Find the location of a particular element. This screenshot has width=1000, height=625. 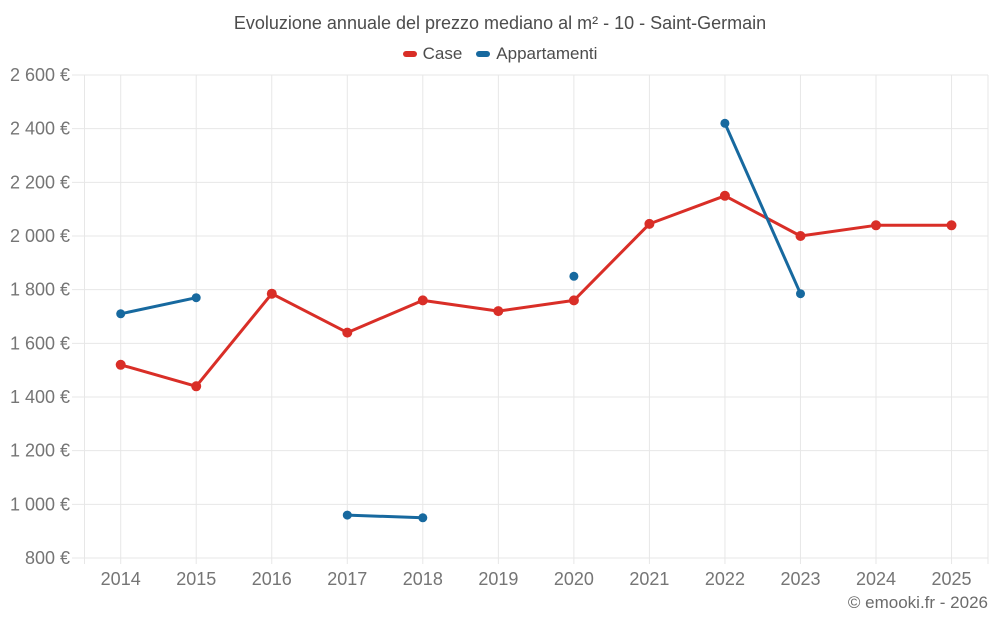

data-point-appartamenti-2015 is located at coordinates (196, 298).